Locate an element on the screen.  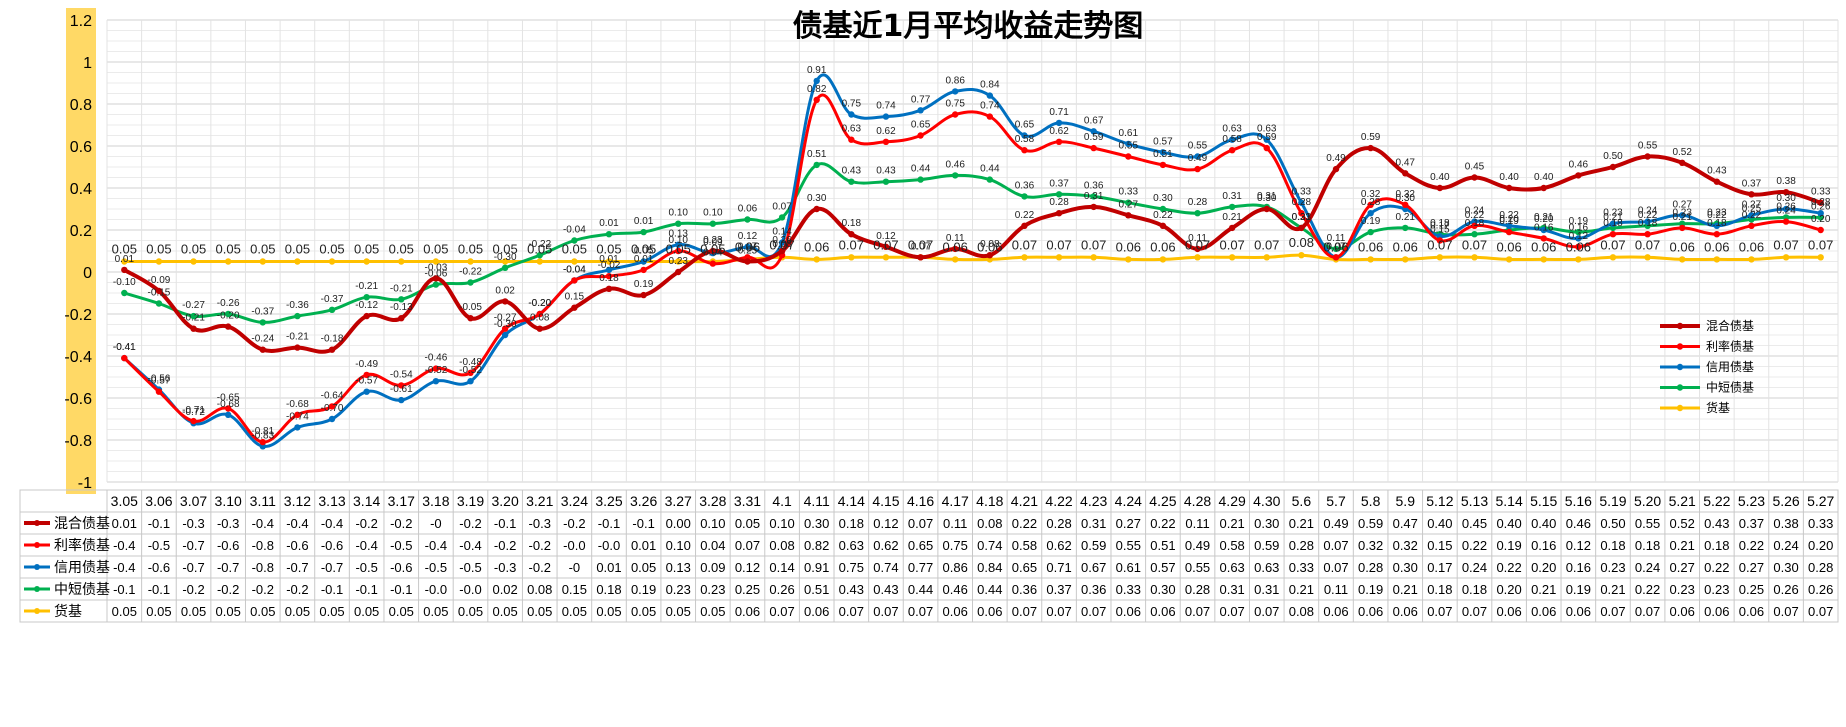
data-label: 0.24 is located at coordinates (1786, 211).